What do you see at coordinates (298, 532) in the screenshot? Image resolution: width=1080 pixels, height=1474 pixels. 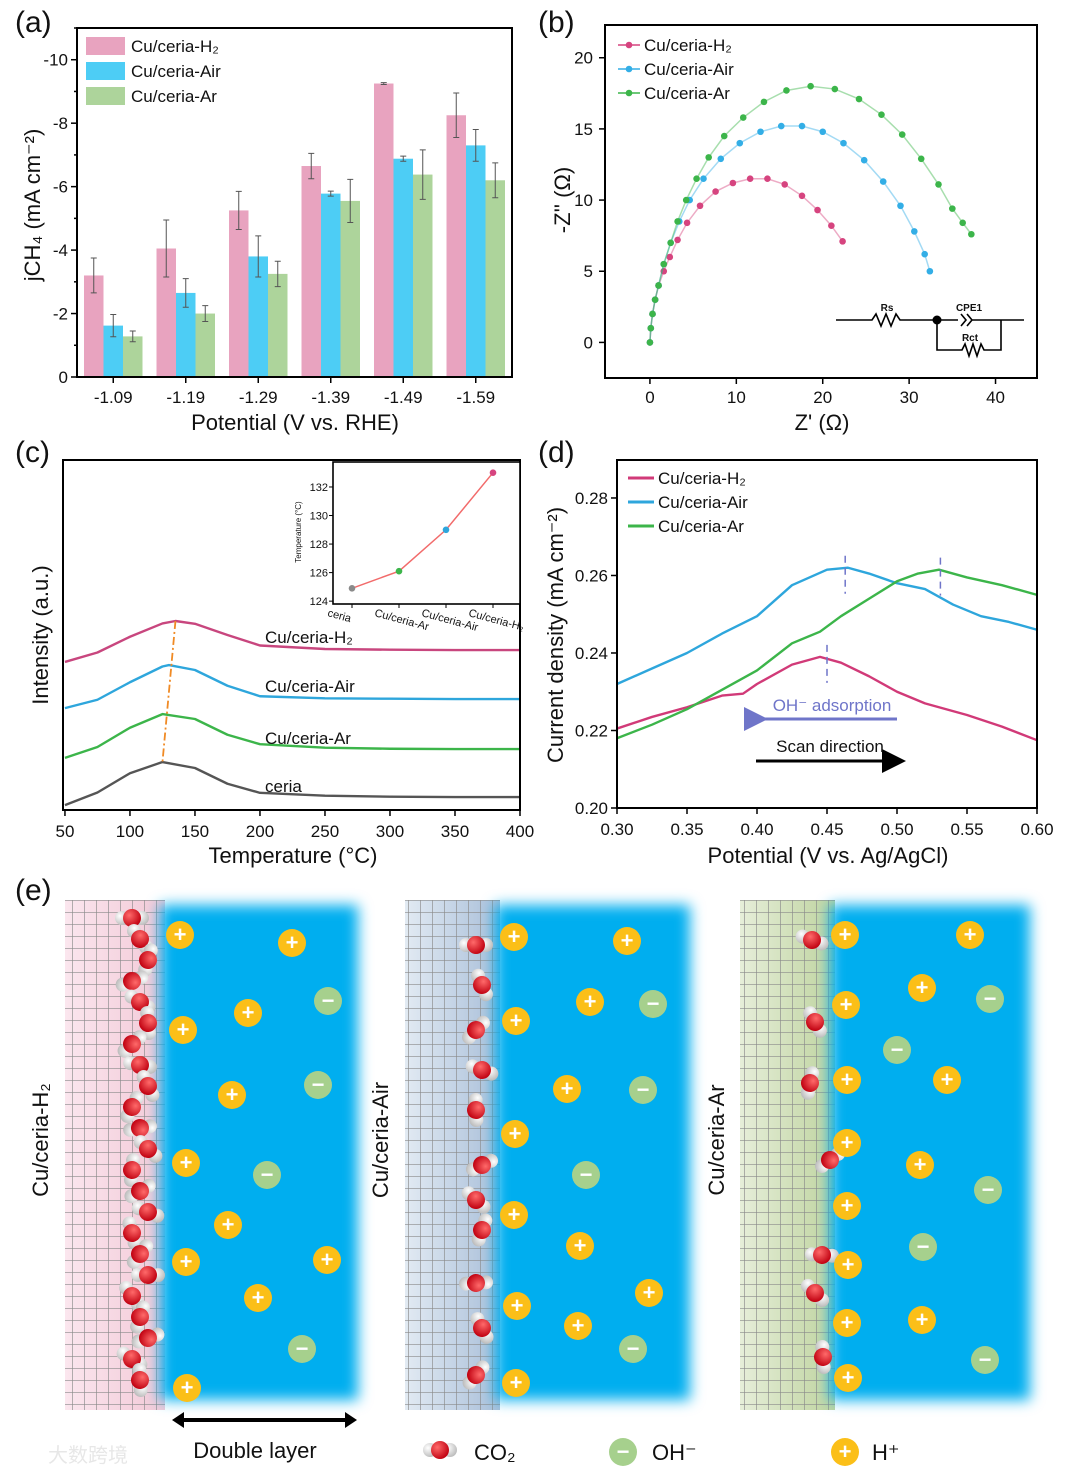 I see `inset-y-axis-label: Temperature (°C)` at bounding box center [298, 532].